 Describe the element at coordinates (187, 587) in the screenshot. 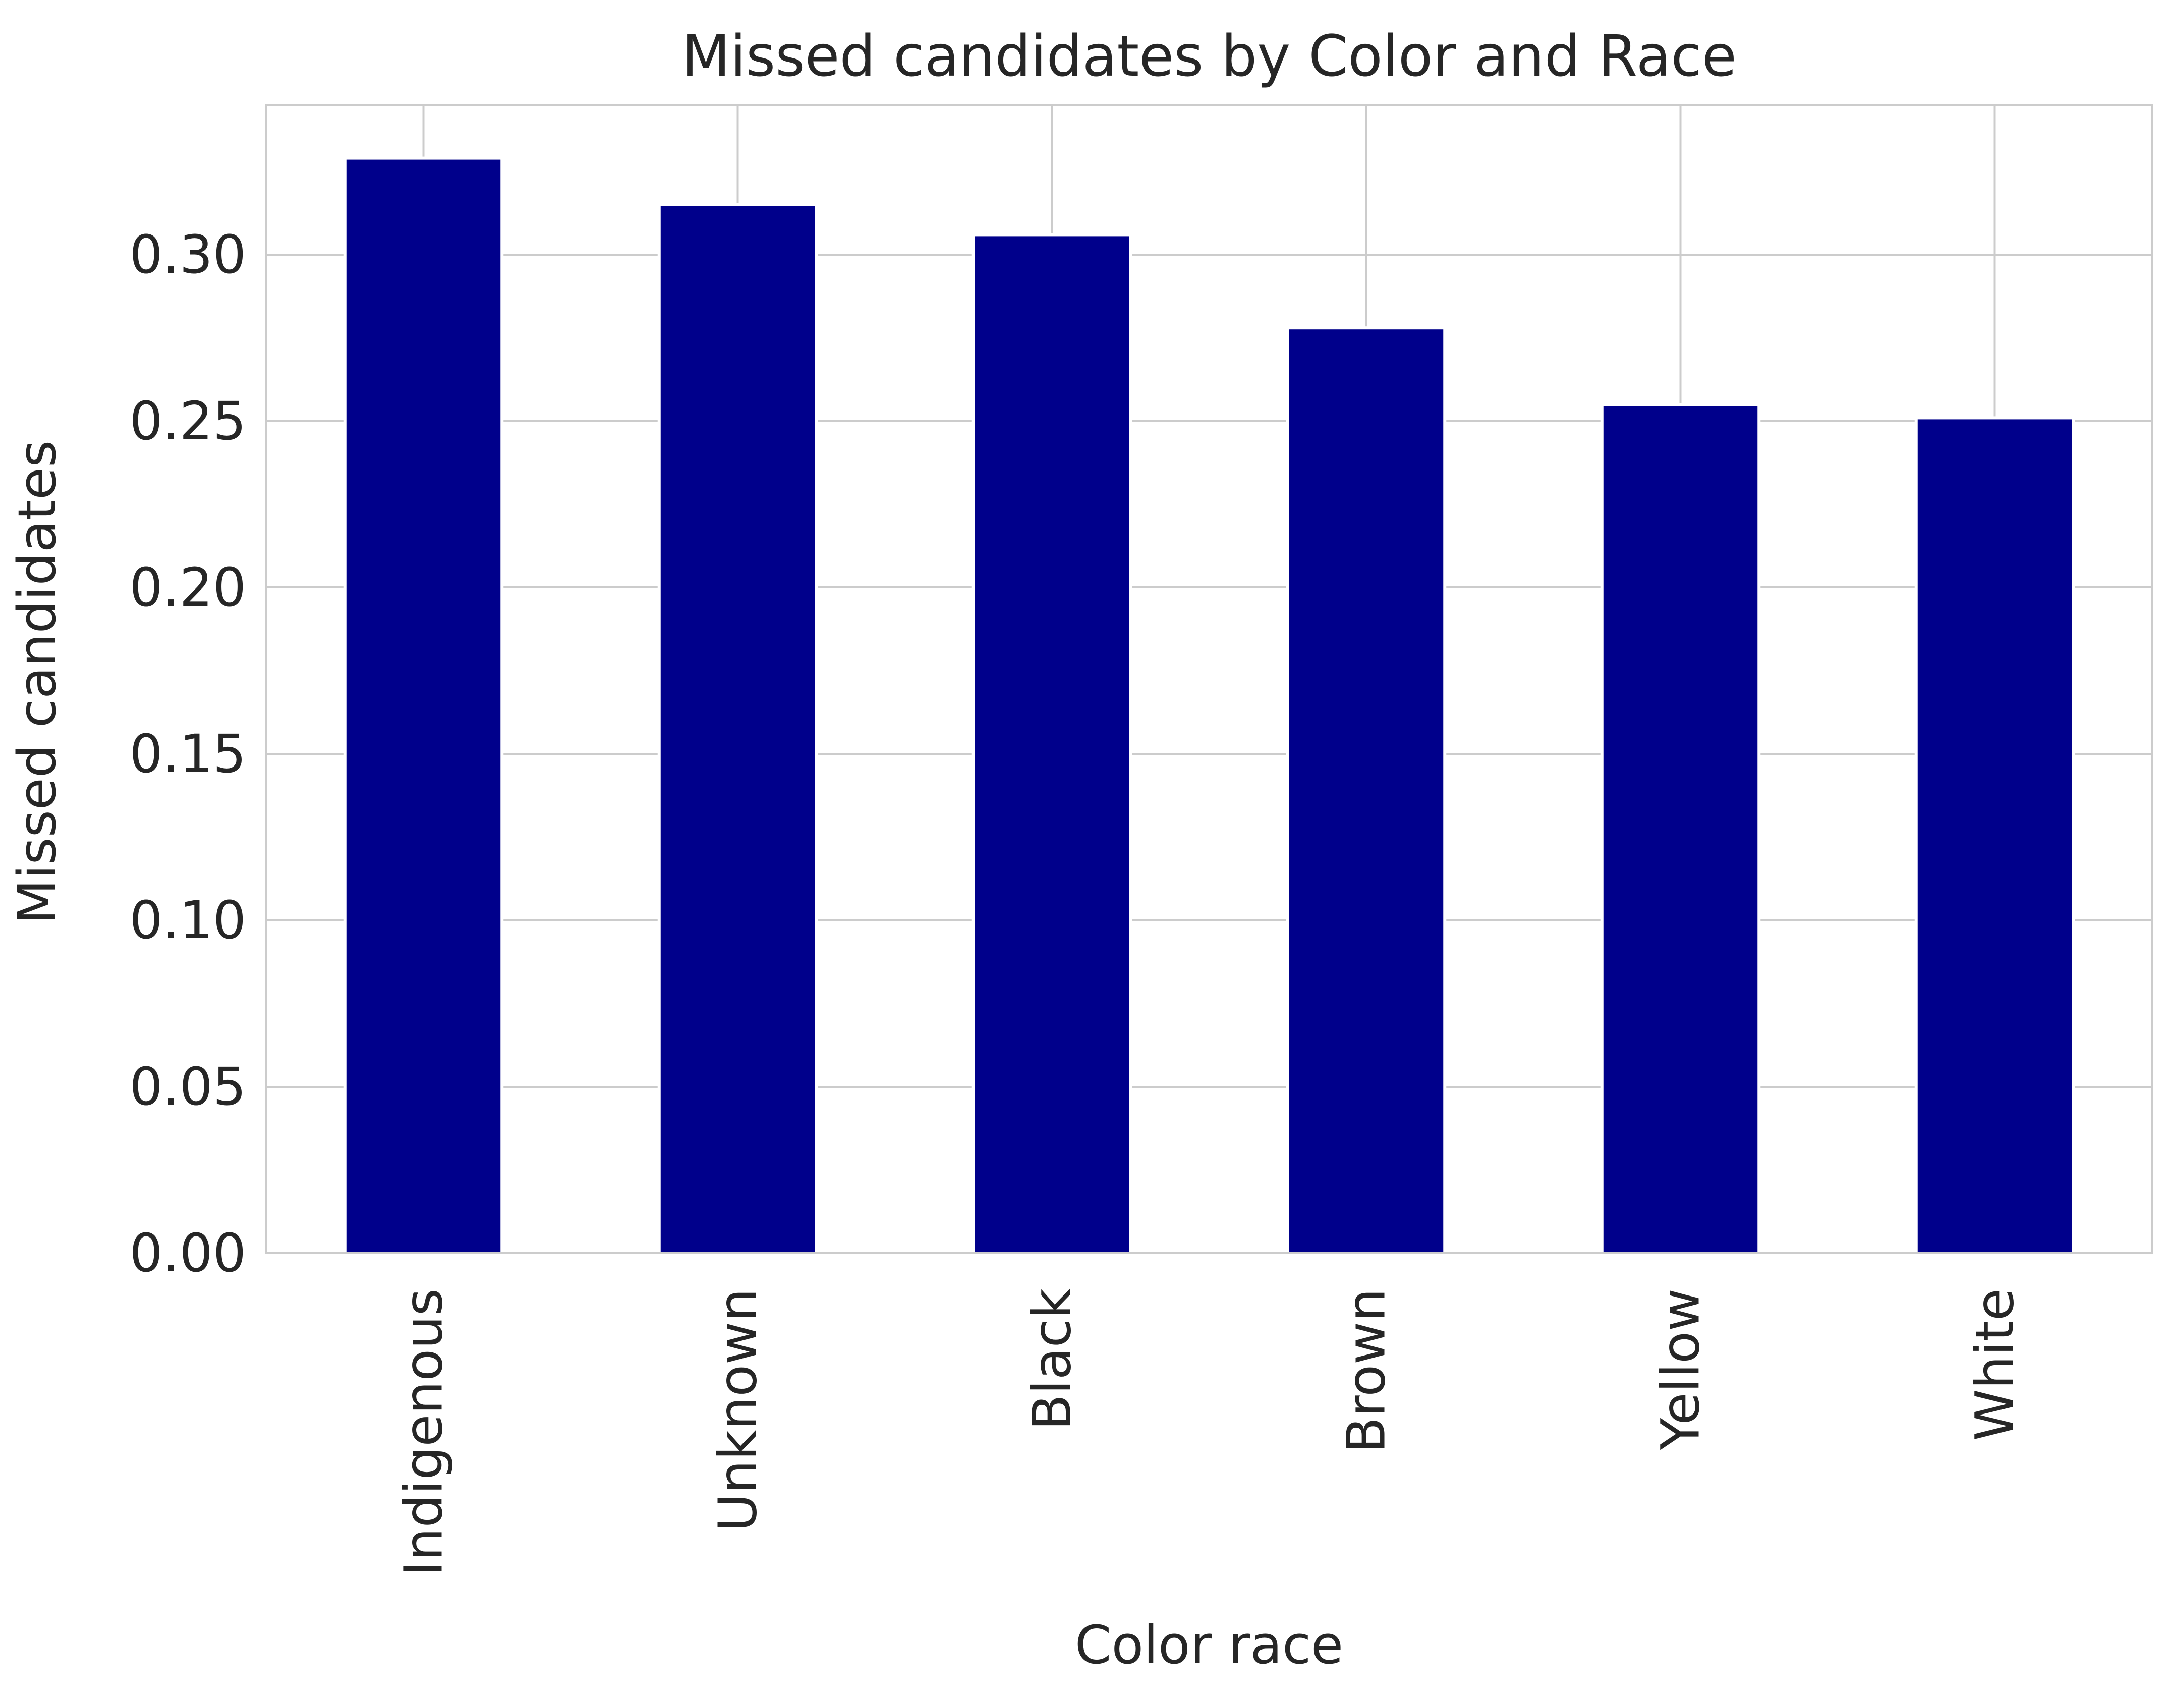

I see `y-tick-label: 0.20` at that location.